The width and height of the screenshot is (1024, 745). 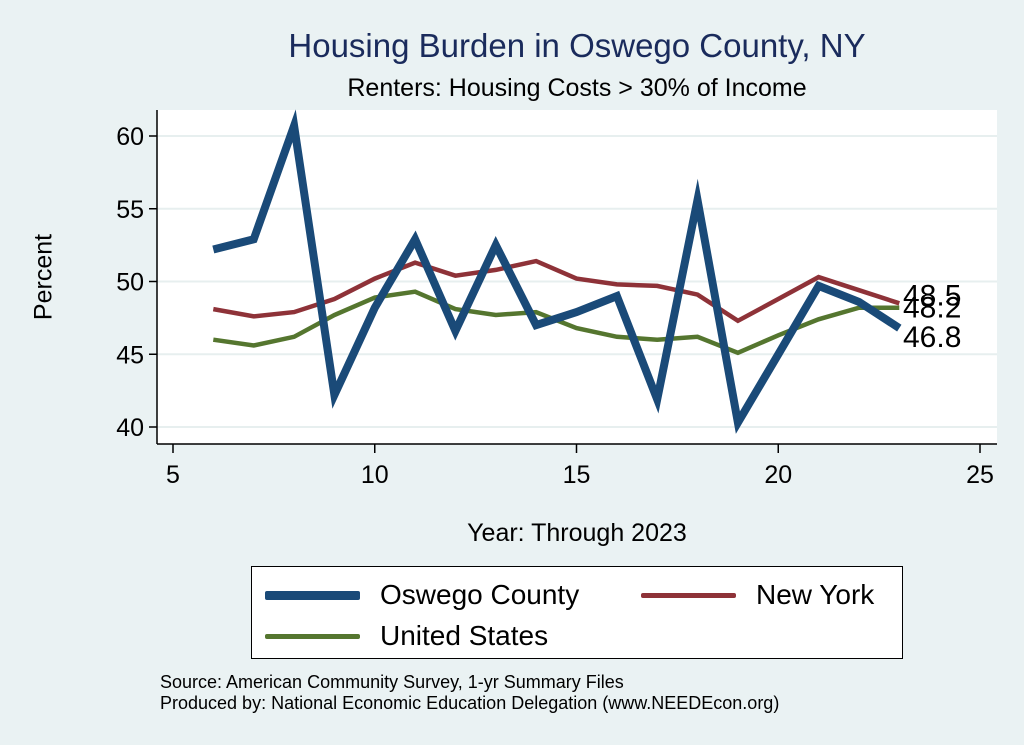 I want to click on legend-item-oswego: Oswego County, so click(x=422, y=595).